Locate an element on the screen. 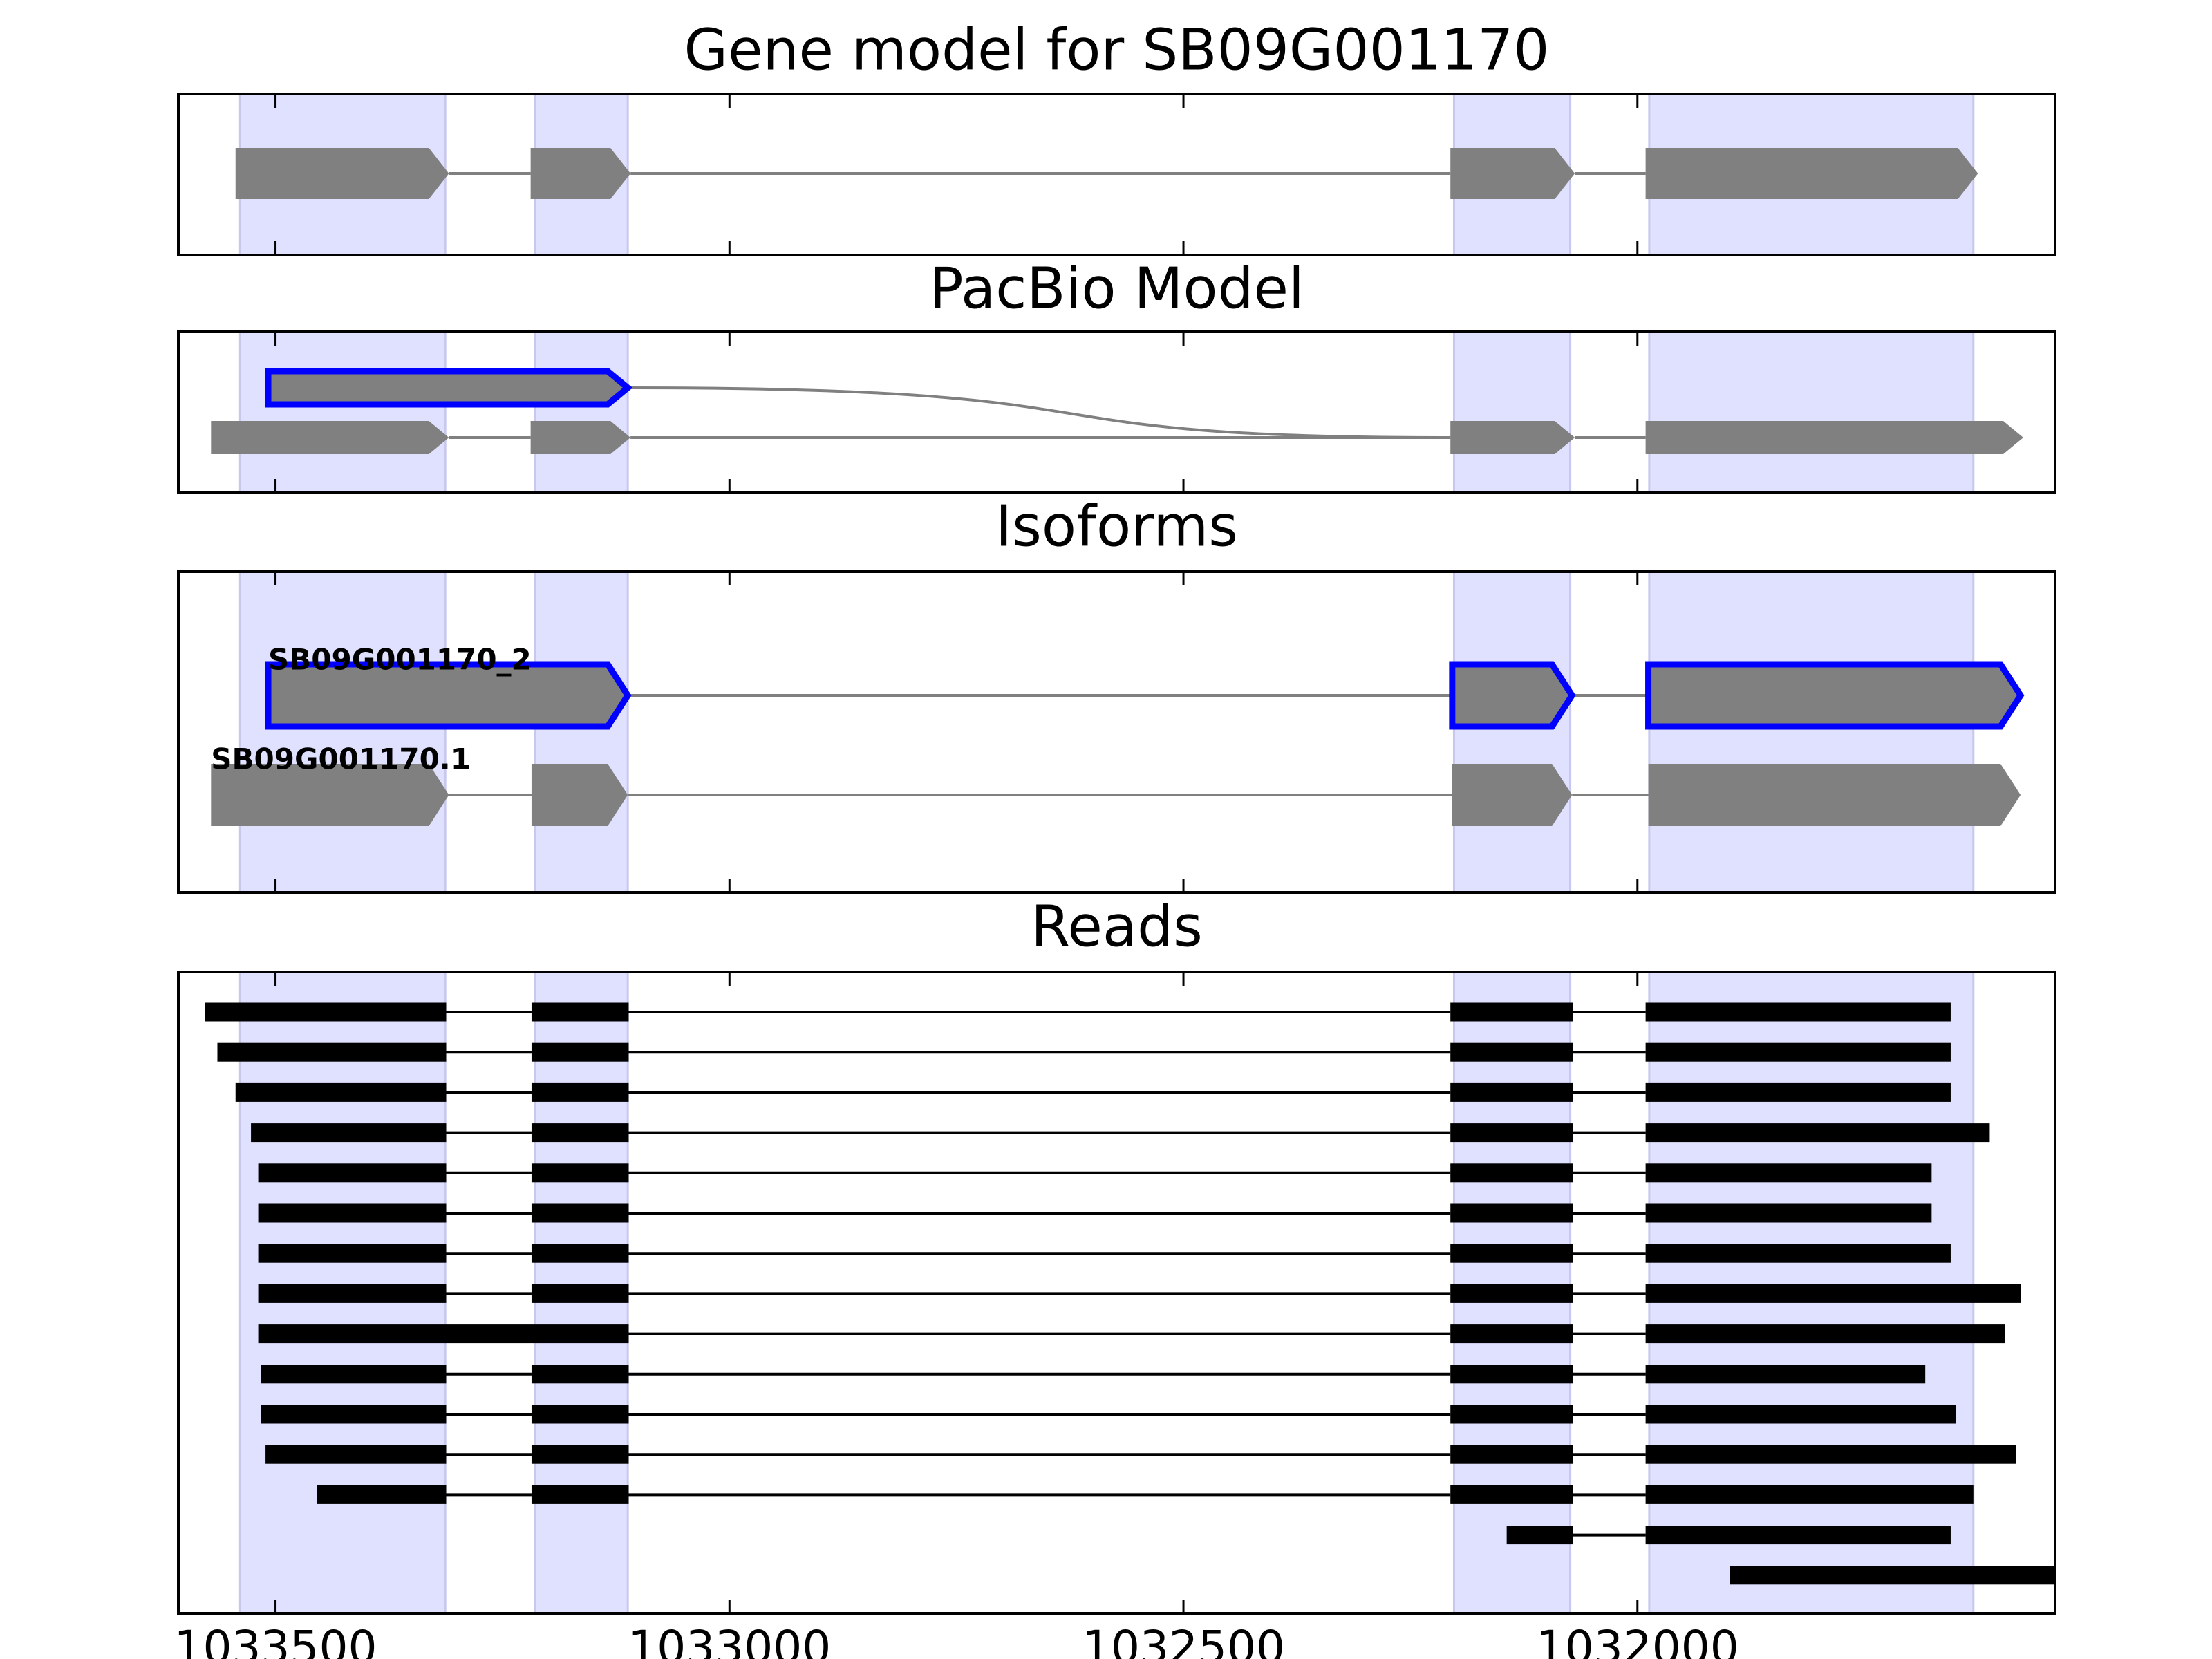  x-tick-label: 1033000 is located at coordinates (730, 1640).